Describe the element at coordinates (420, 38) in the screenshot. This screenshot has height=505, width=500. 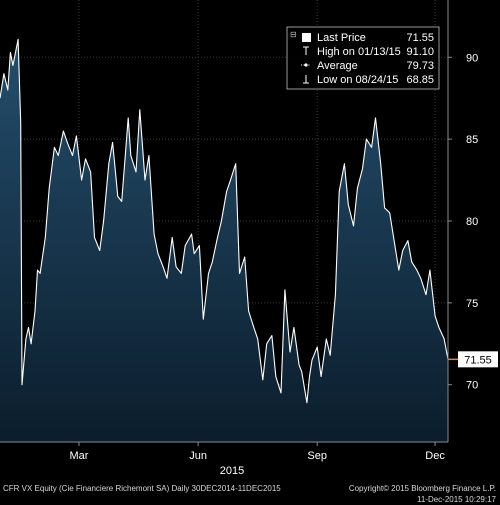
I see `legend-value: 71.55` at that location.